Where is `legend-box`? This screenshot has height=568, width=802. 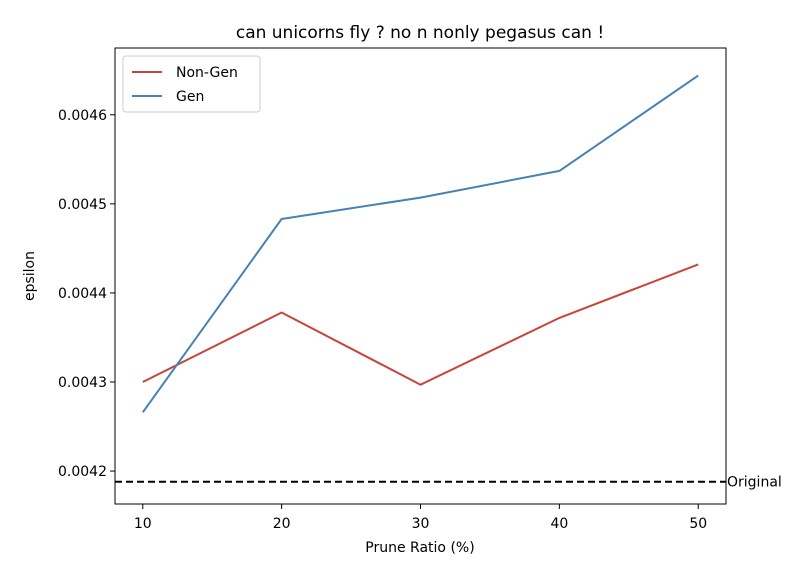
legend-box is located at coordinates (191, 84).